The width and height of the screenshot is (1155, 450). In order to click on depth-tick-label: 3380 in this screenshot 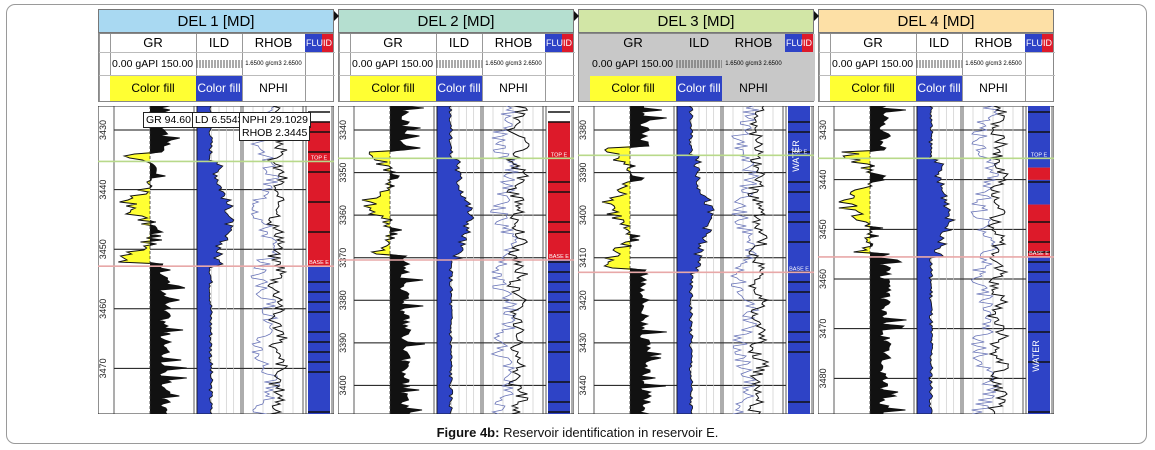, I will do `click(583, 130)`.